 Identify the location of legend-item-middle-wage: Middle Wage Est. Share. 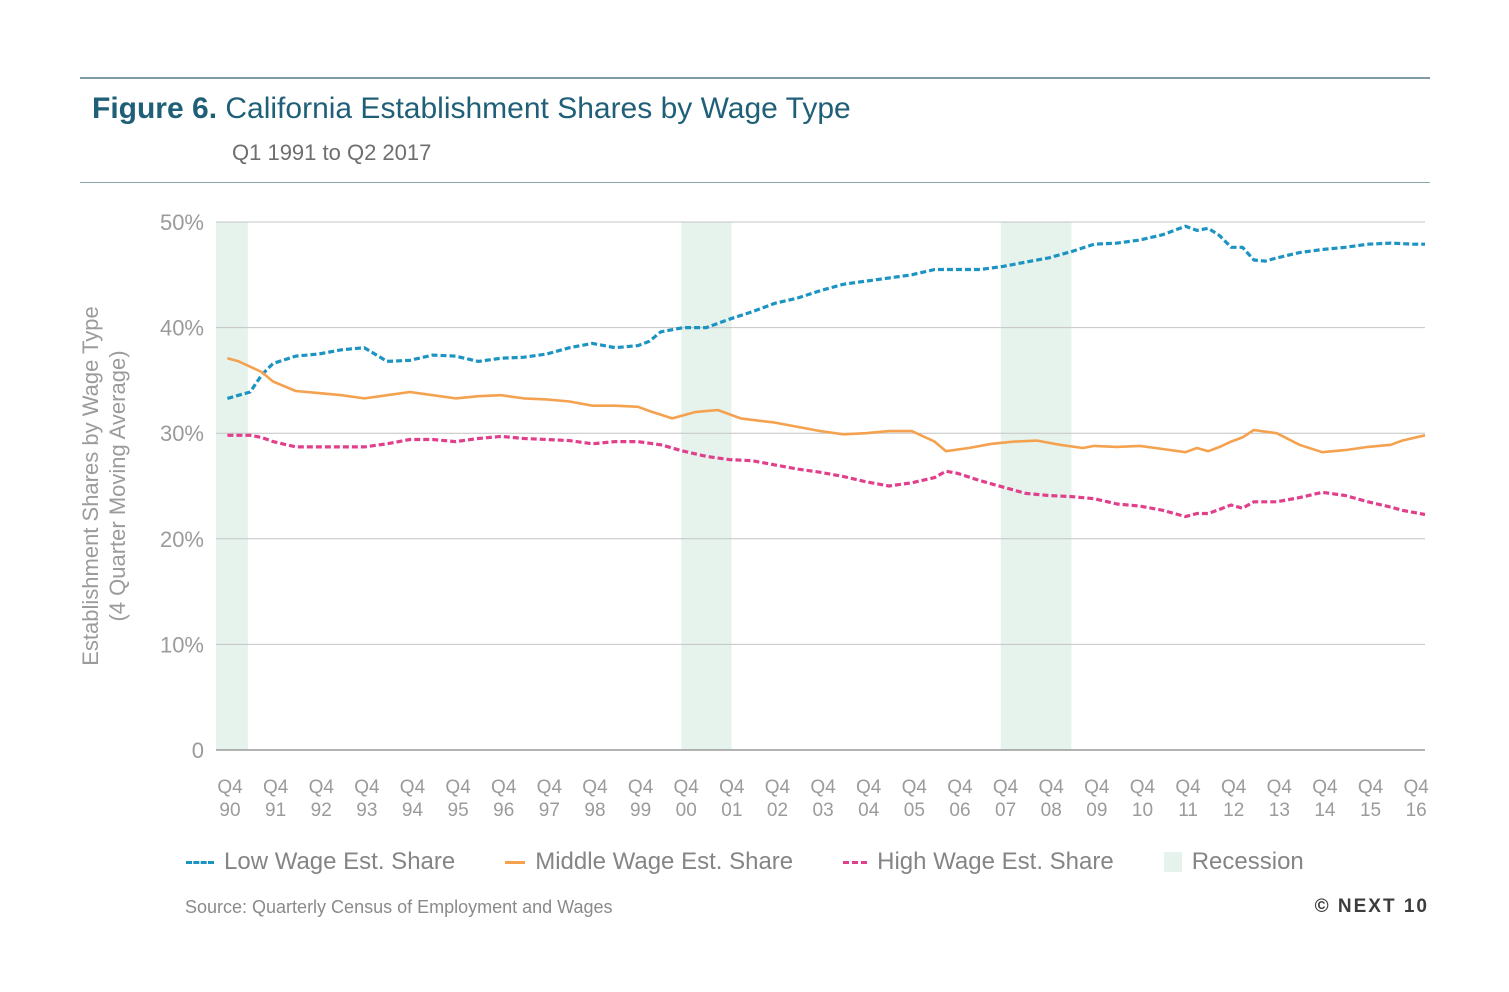
(649, 862).